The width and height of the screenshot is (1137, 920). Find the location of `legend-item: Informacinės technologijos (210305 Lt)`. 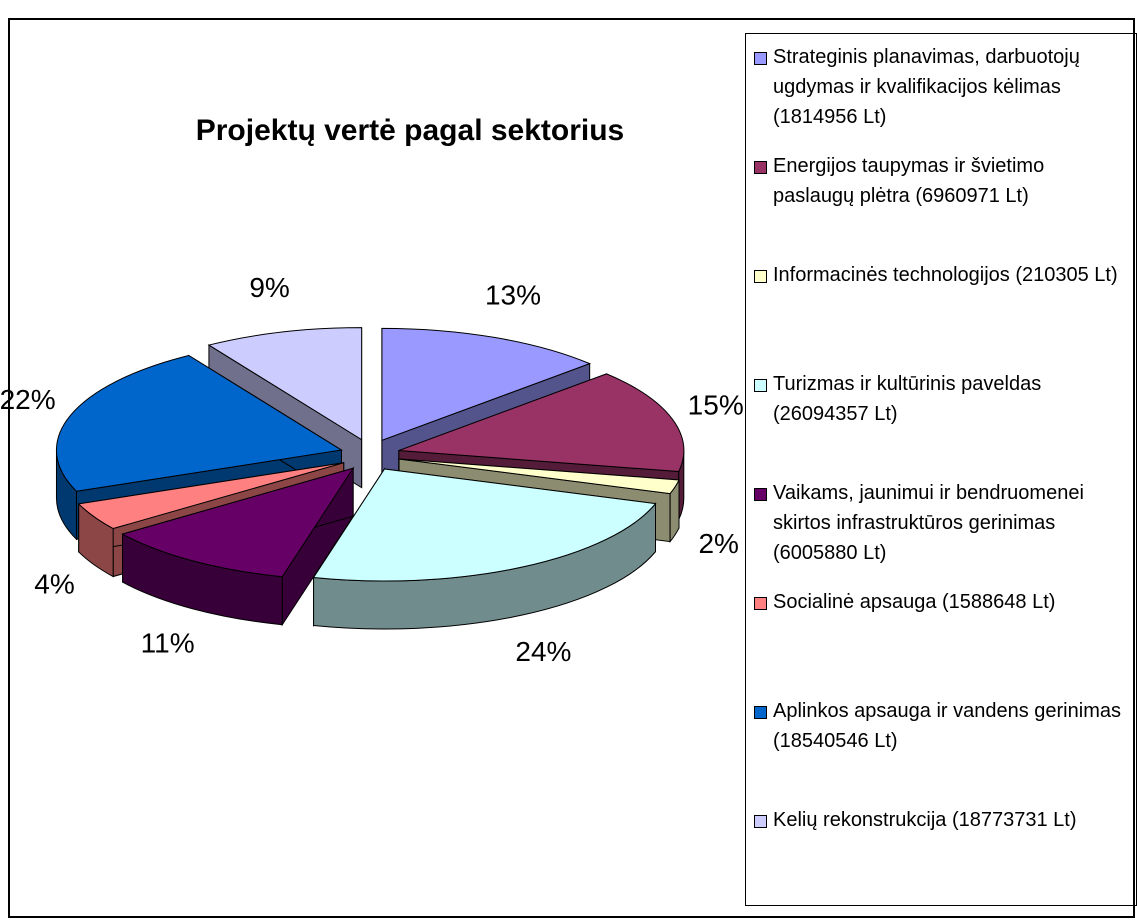

legend-item: Informacinės technologijos (210305 Lt) is located at coordinates (942, 314).